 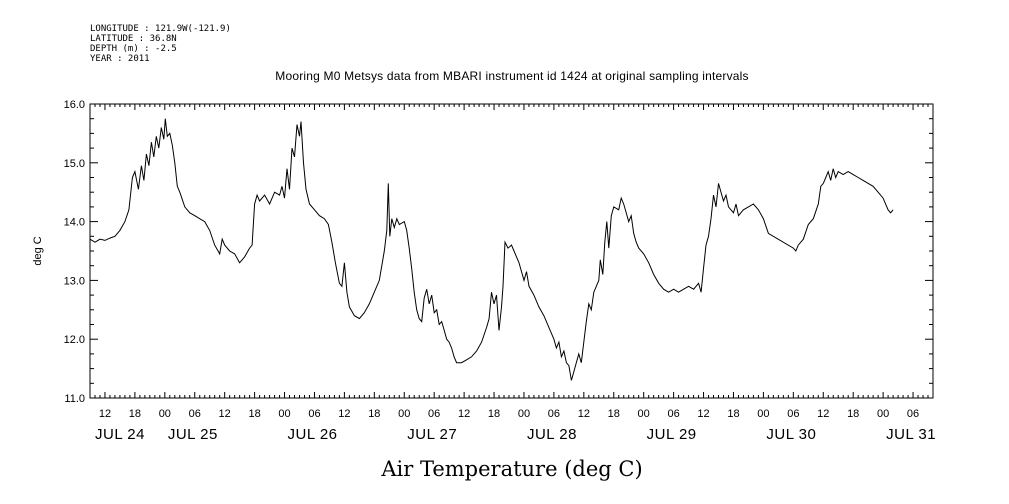 I want to click on y-axis-label: deg C, so click(x=38, y=250).